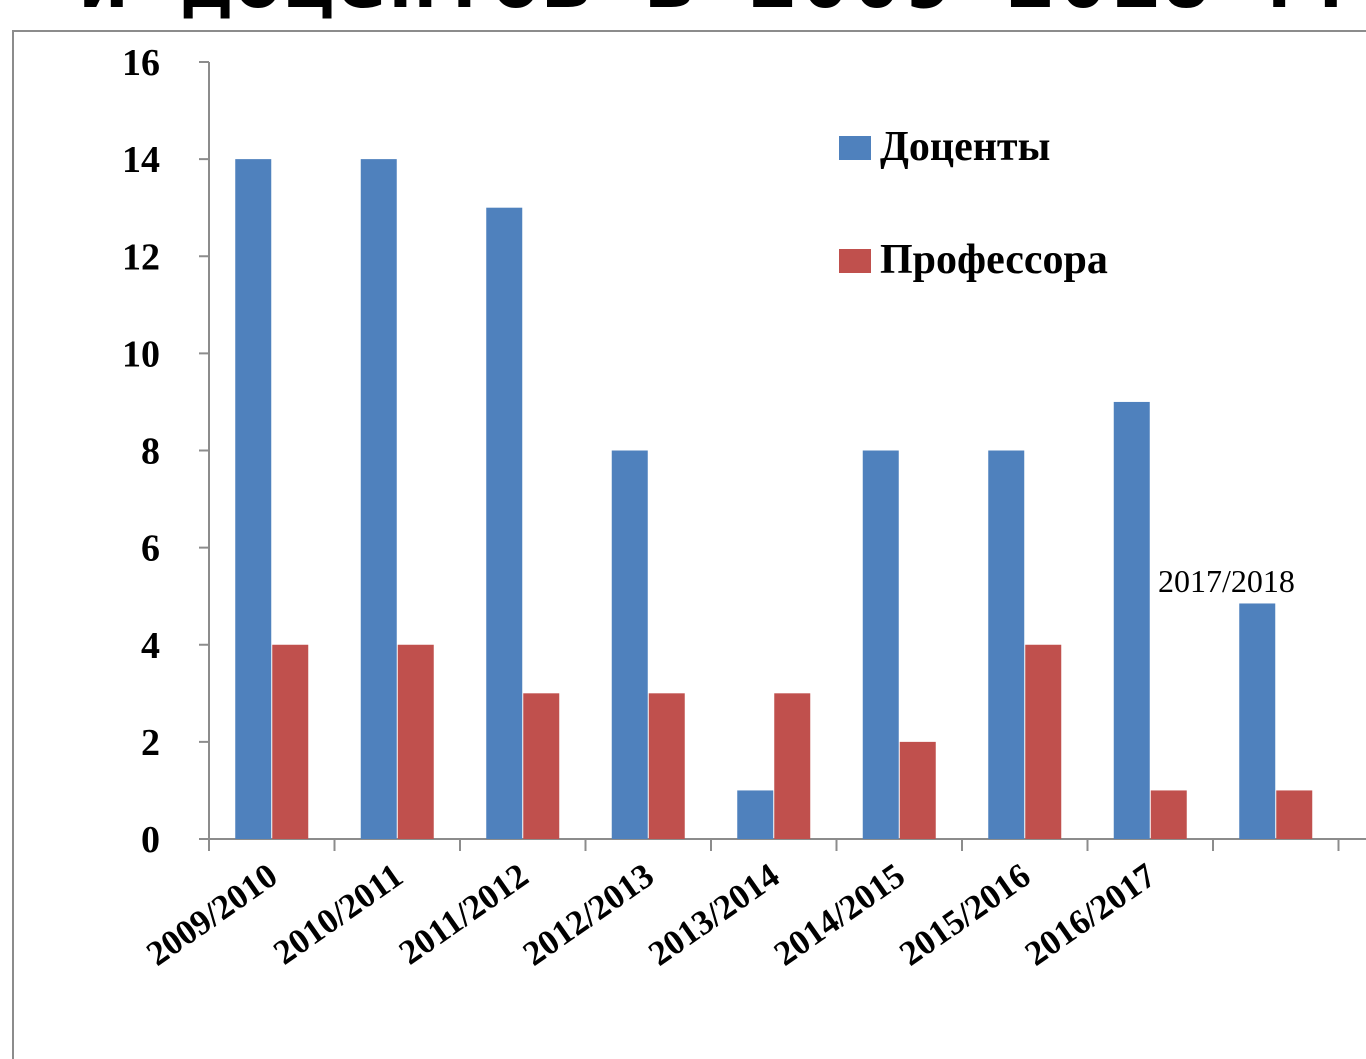 Image resolution: width=1366 pixels, height=1059 pixels. Describe the element at coordinates (994, 260) in the screenshot. I see `legend-label: Профессора` at that location.